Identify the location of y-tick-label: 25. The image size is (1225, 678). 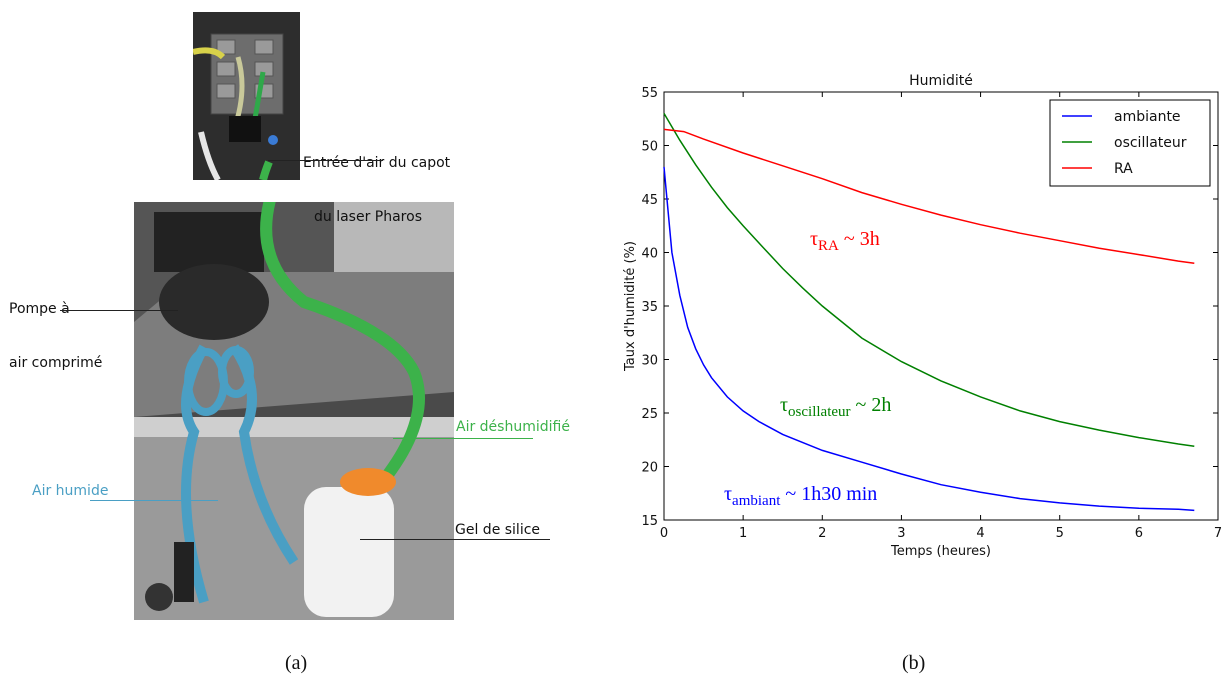
(649, 414).